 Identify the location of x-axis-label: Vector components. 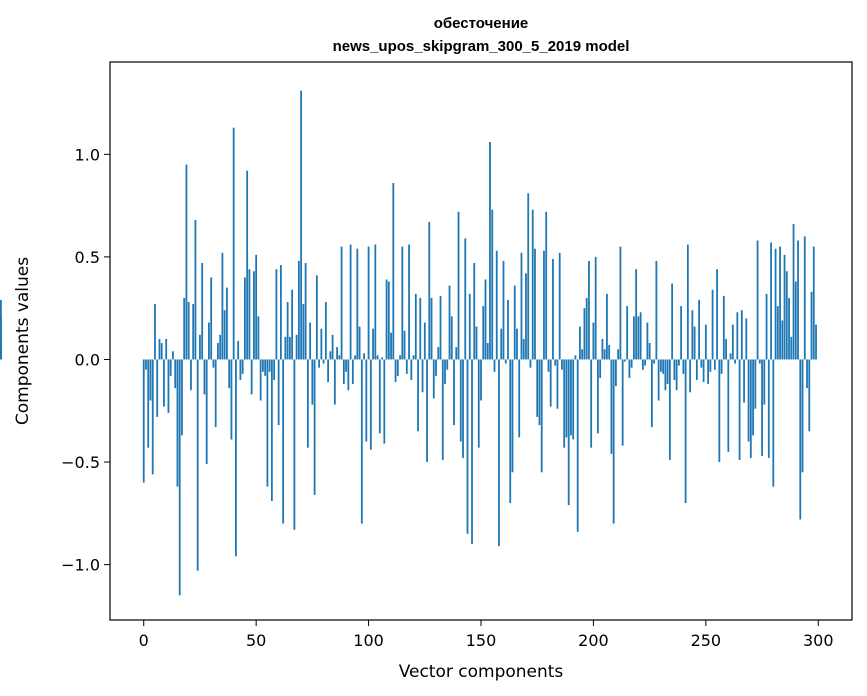
(481, 672).